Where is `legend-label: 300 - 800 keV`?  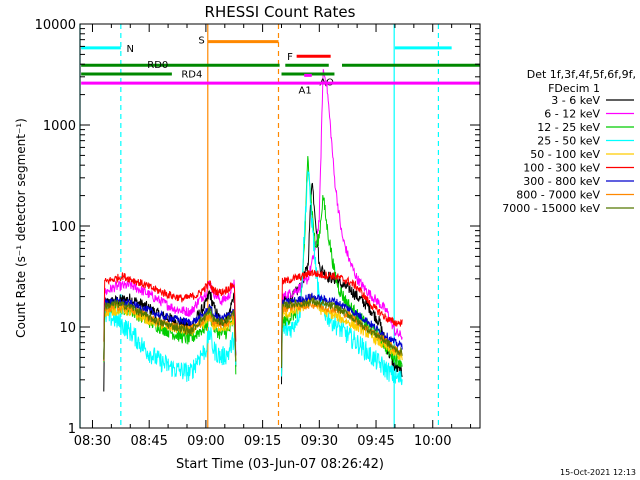
legend-label: 300 - 800 keV is located at coordinates (561, 181).